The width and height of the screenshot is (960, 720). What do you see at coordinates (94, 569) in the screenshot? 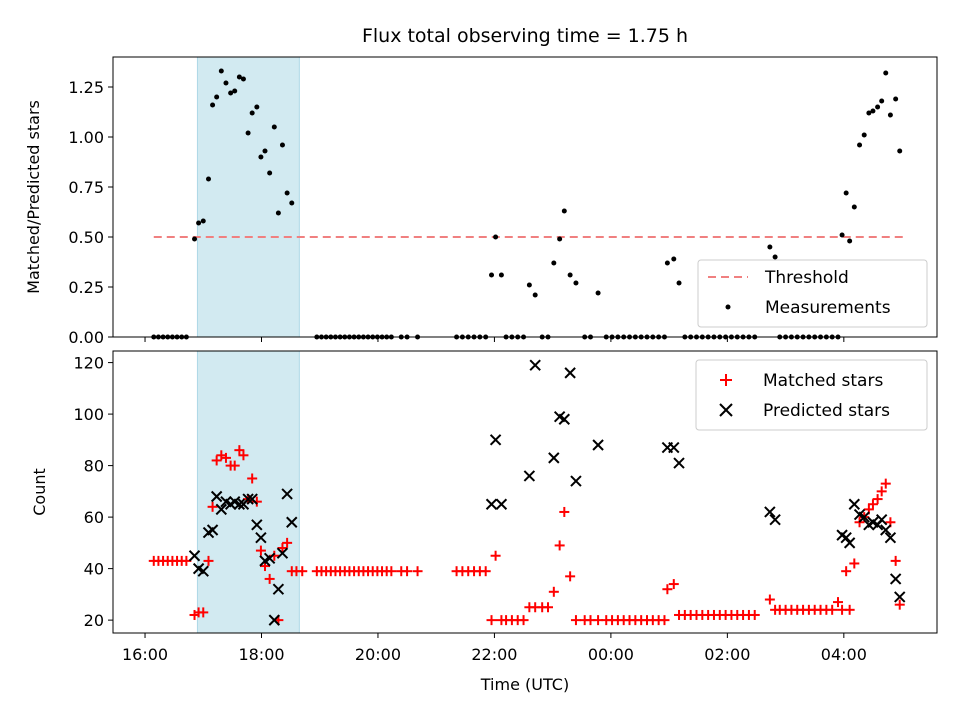
I see `y-tick-label: 40` at bounding box center [94, 569].